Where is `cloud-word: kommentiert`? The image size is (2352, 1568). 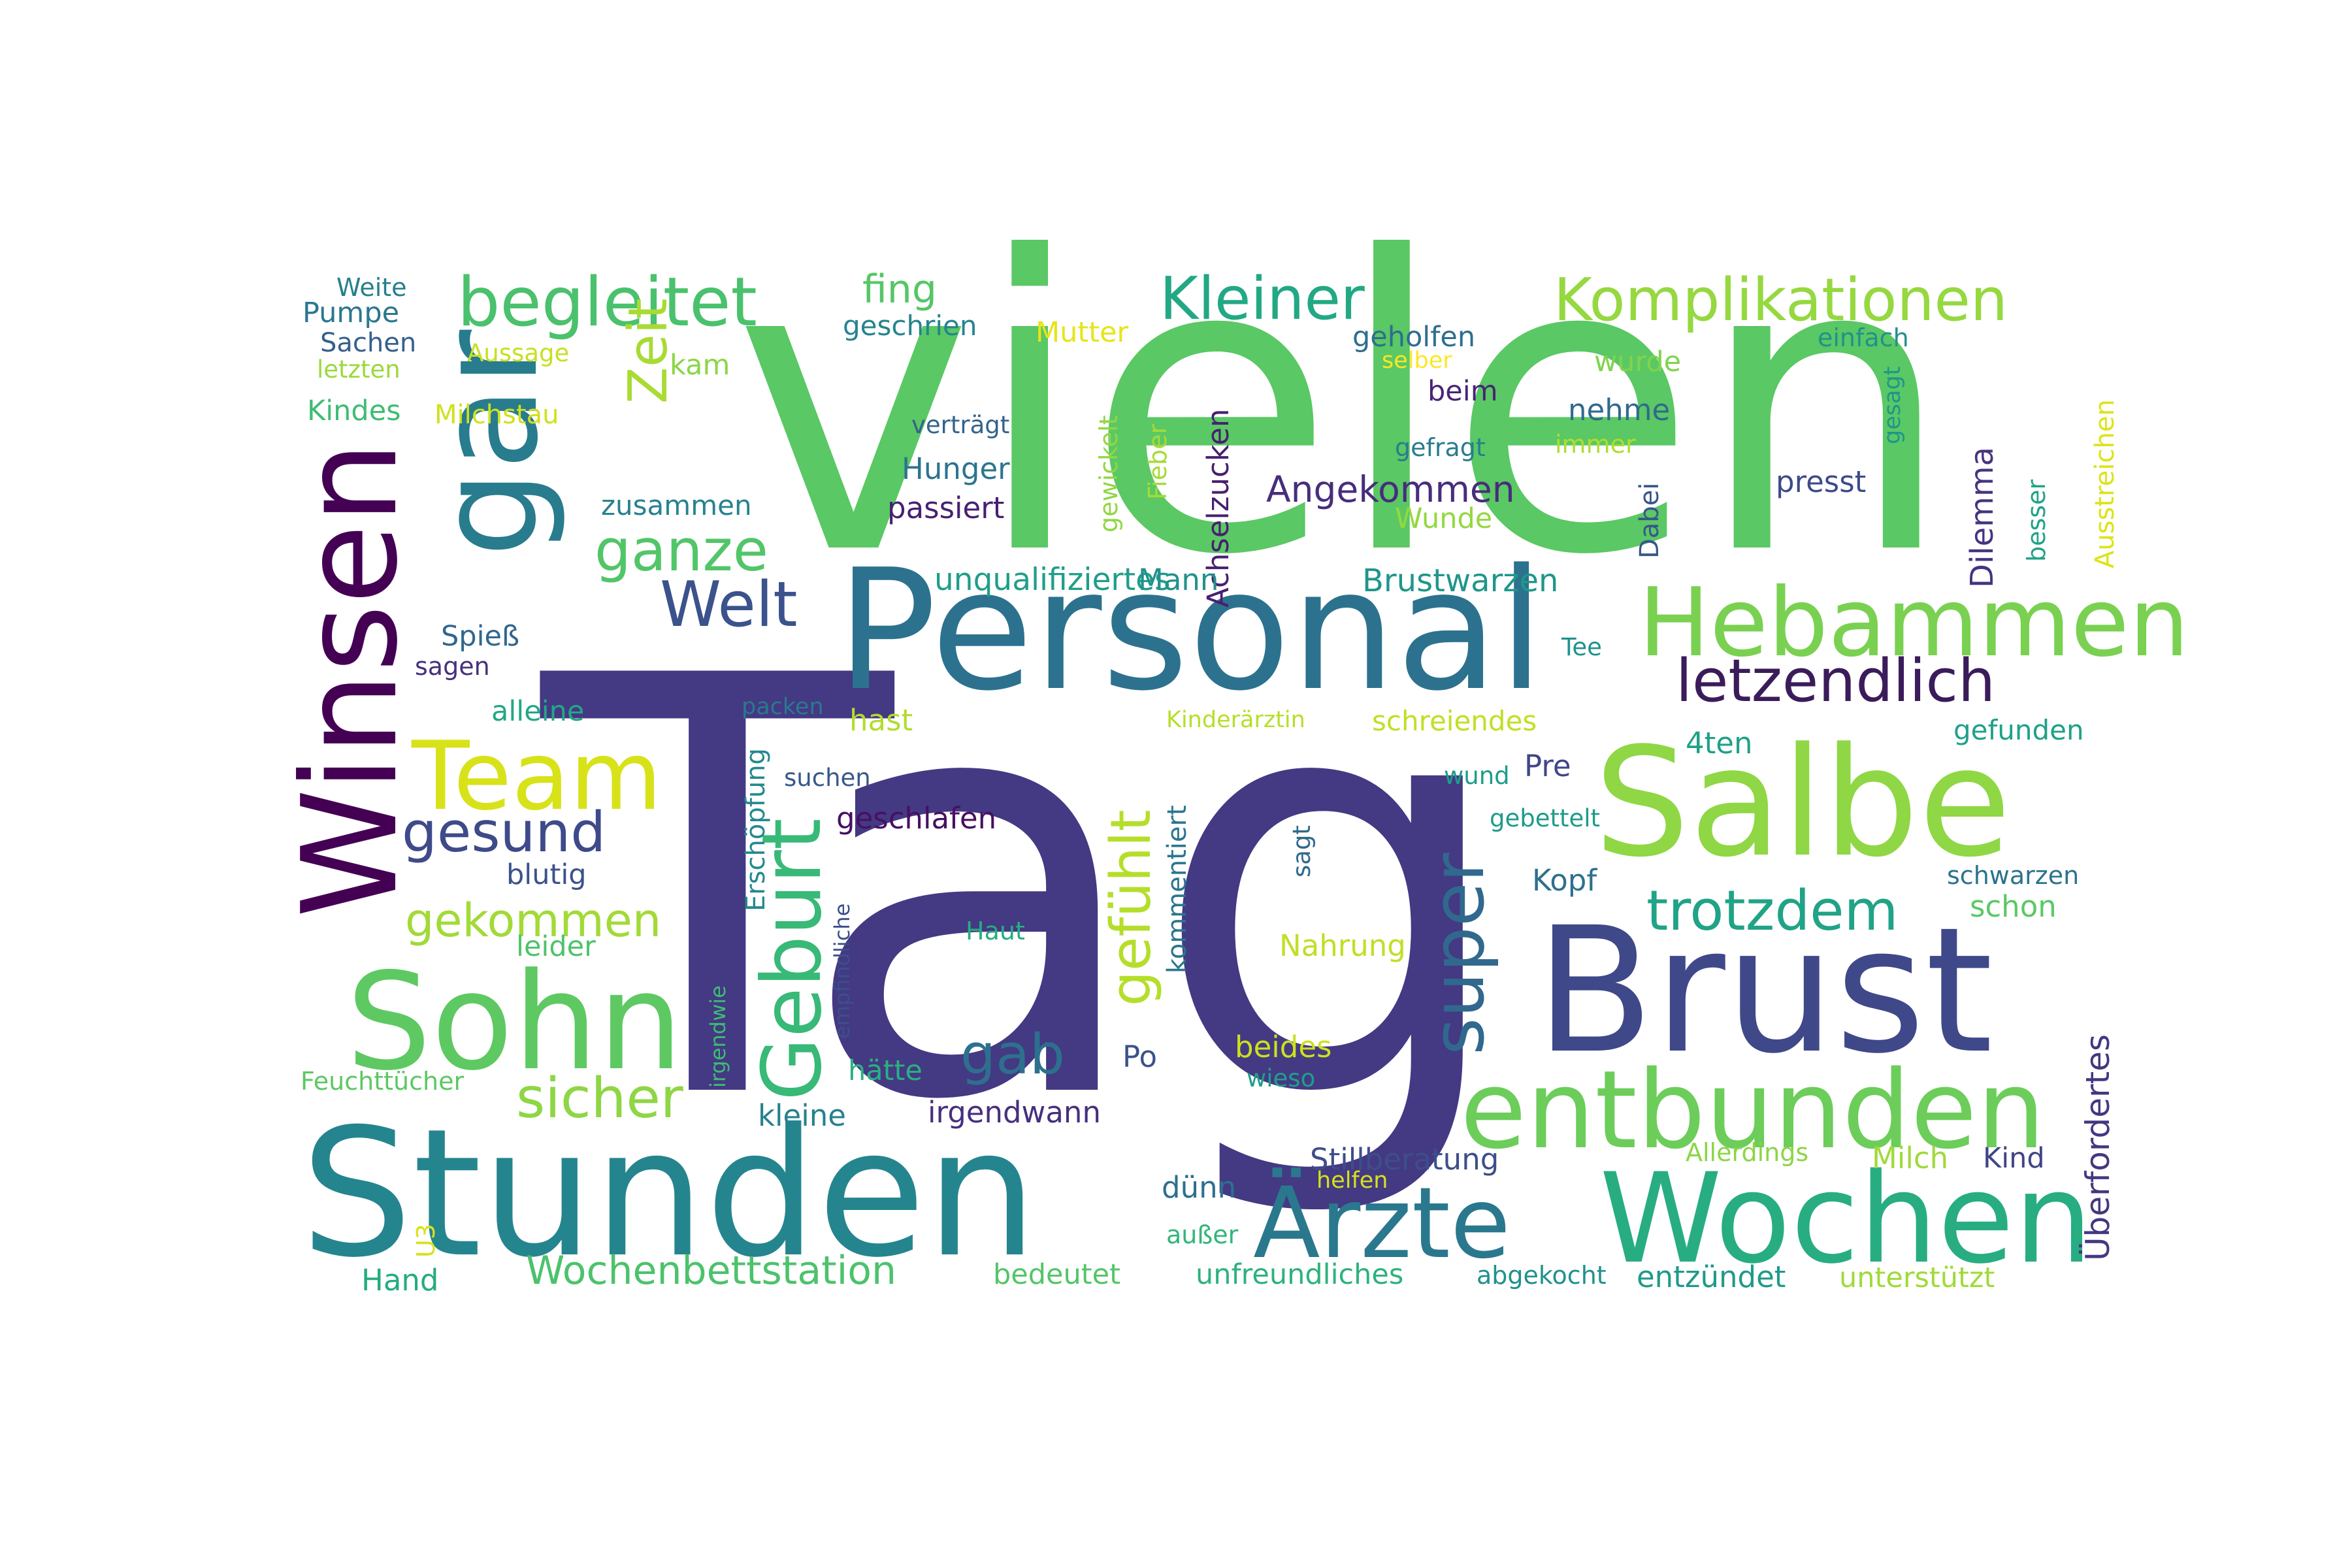 cloud-word: kommentiert is located at coordinates (1177, 889).